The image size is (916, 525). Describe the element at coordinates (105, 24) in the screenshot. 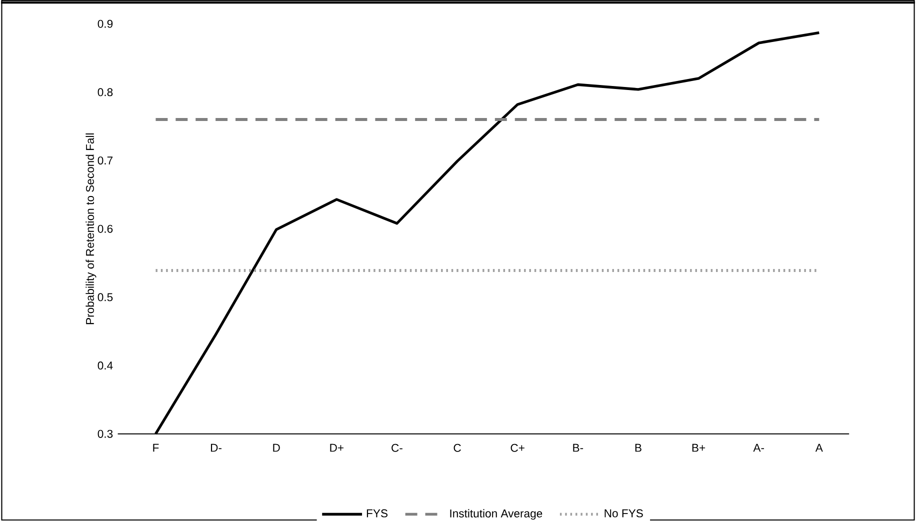

I see `y-tick-label: 0.9` at that location.